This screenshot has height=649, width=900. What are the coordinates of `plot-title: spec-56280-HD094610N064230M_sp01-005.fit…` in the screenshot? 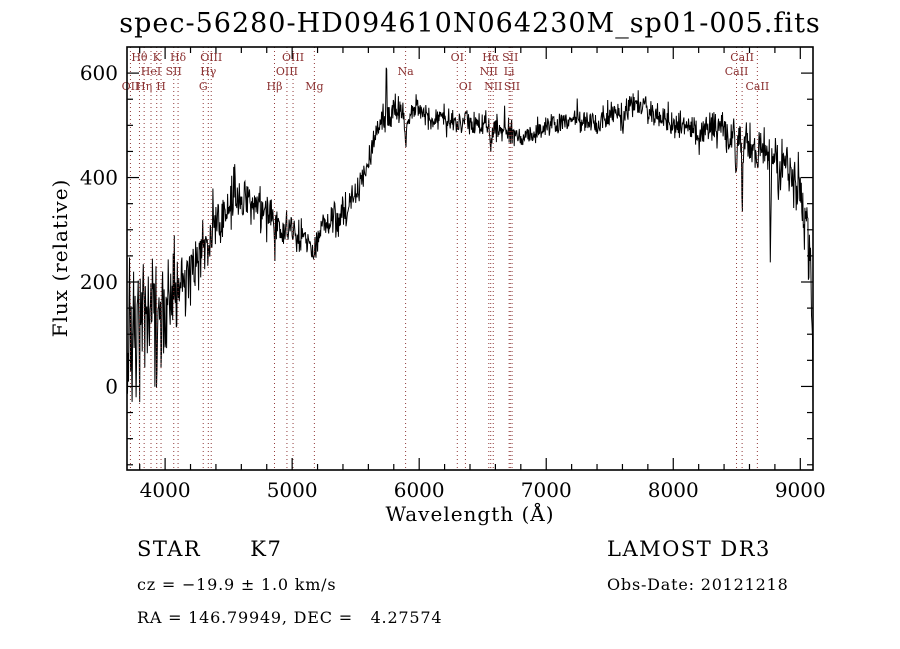 It's located at (470, 23).